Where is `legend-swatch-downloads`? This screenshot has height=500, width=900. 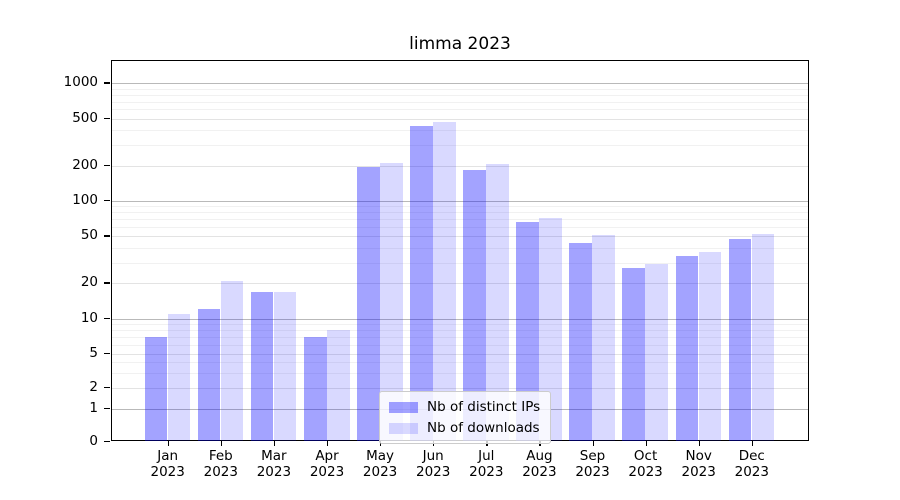
legend-swatch-downloads is located at coordinates (403, 428).